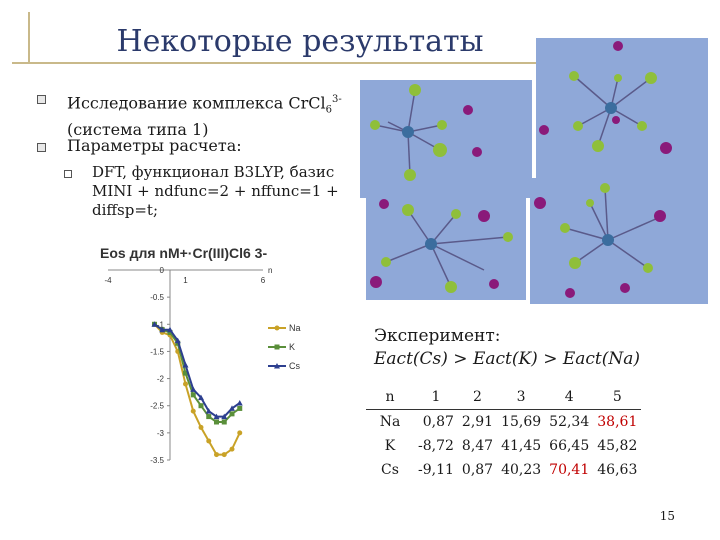 The image size is (720, 540). Describe the element at coordinates (390, 446) in the screenshot. I see `table-row-label: K` at that location.